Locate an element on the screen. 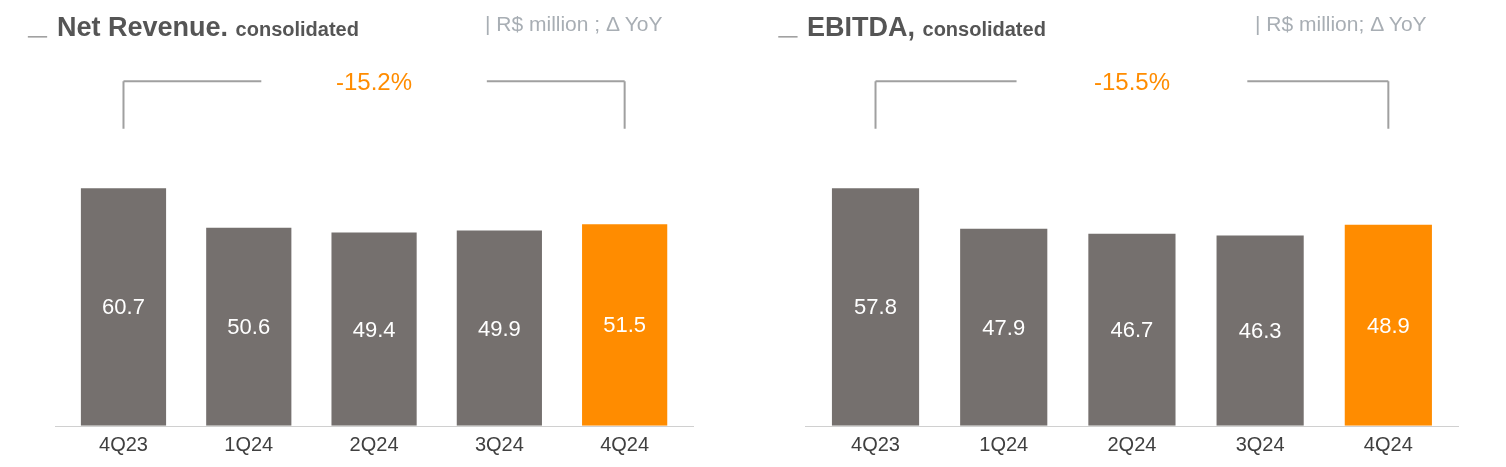 This screenshot has height=467, width=1506. data-label: 57.8 is located at coordinates (875, 307).